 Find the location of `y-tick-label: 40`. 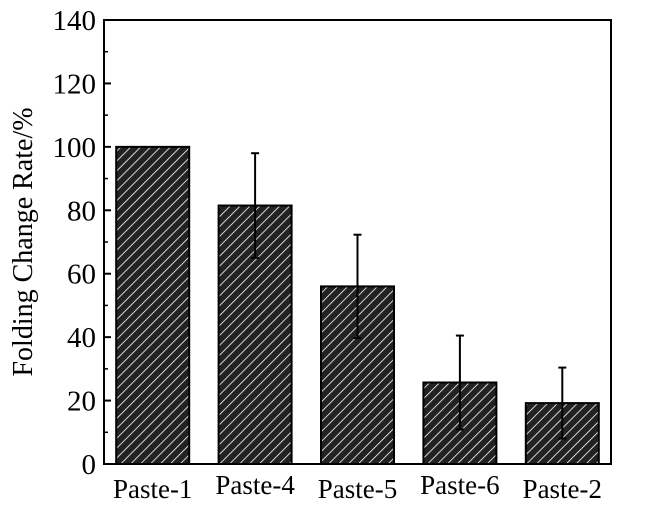

y-tick-label: 40 is located at coordinates (81, 338).